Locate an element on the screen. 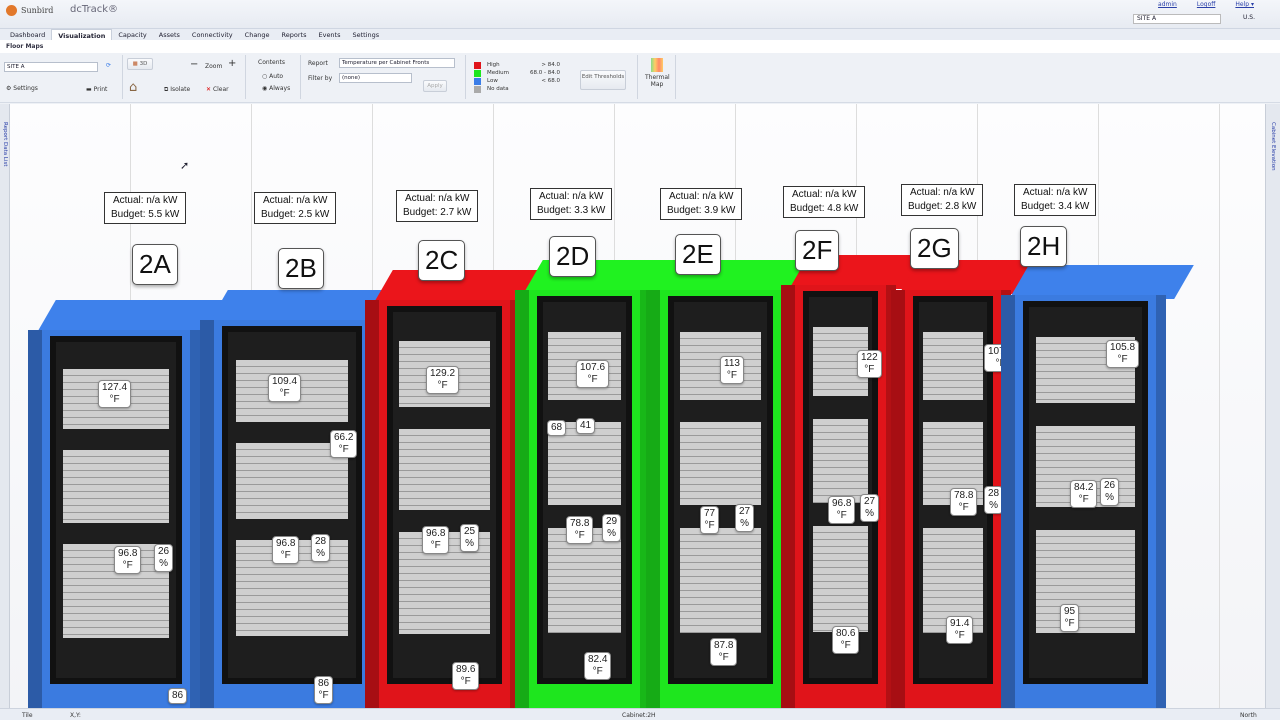 The width and height of the screenshot is (1280, 720). sensor-reading: 41 is located at coordinates (586, 426).